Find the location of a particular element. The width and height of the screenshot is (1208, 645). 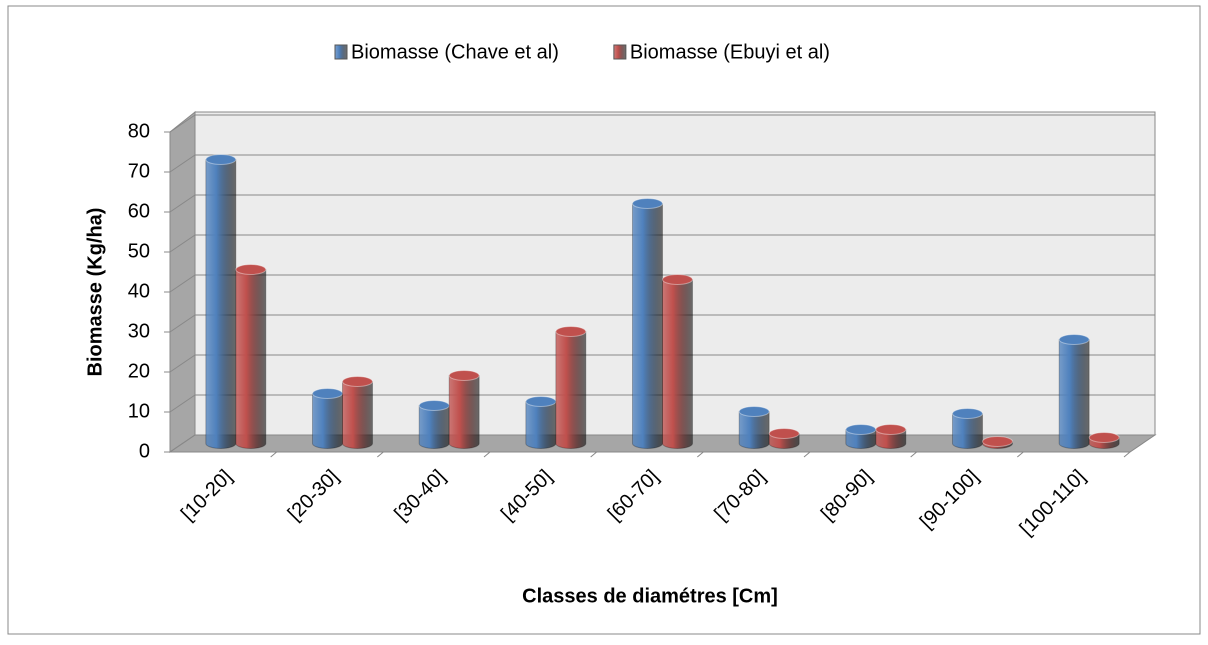

legend-label: Biomasse (Ebuyi et al) is located at coordinates (730, 52).